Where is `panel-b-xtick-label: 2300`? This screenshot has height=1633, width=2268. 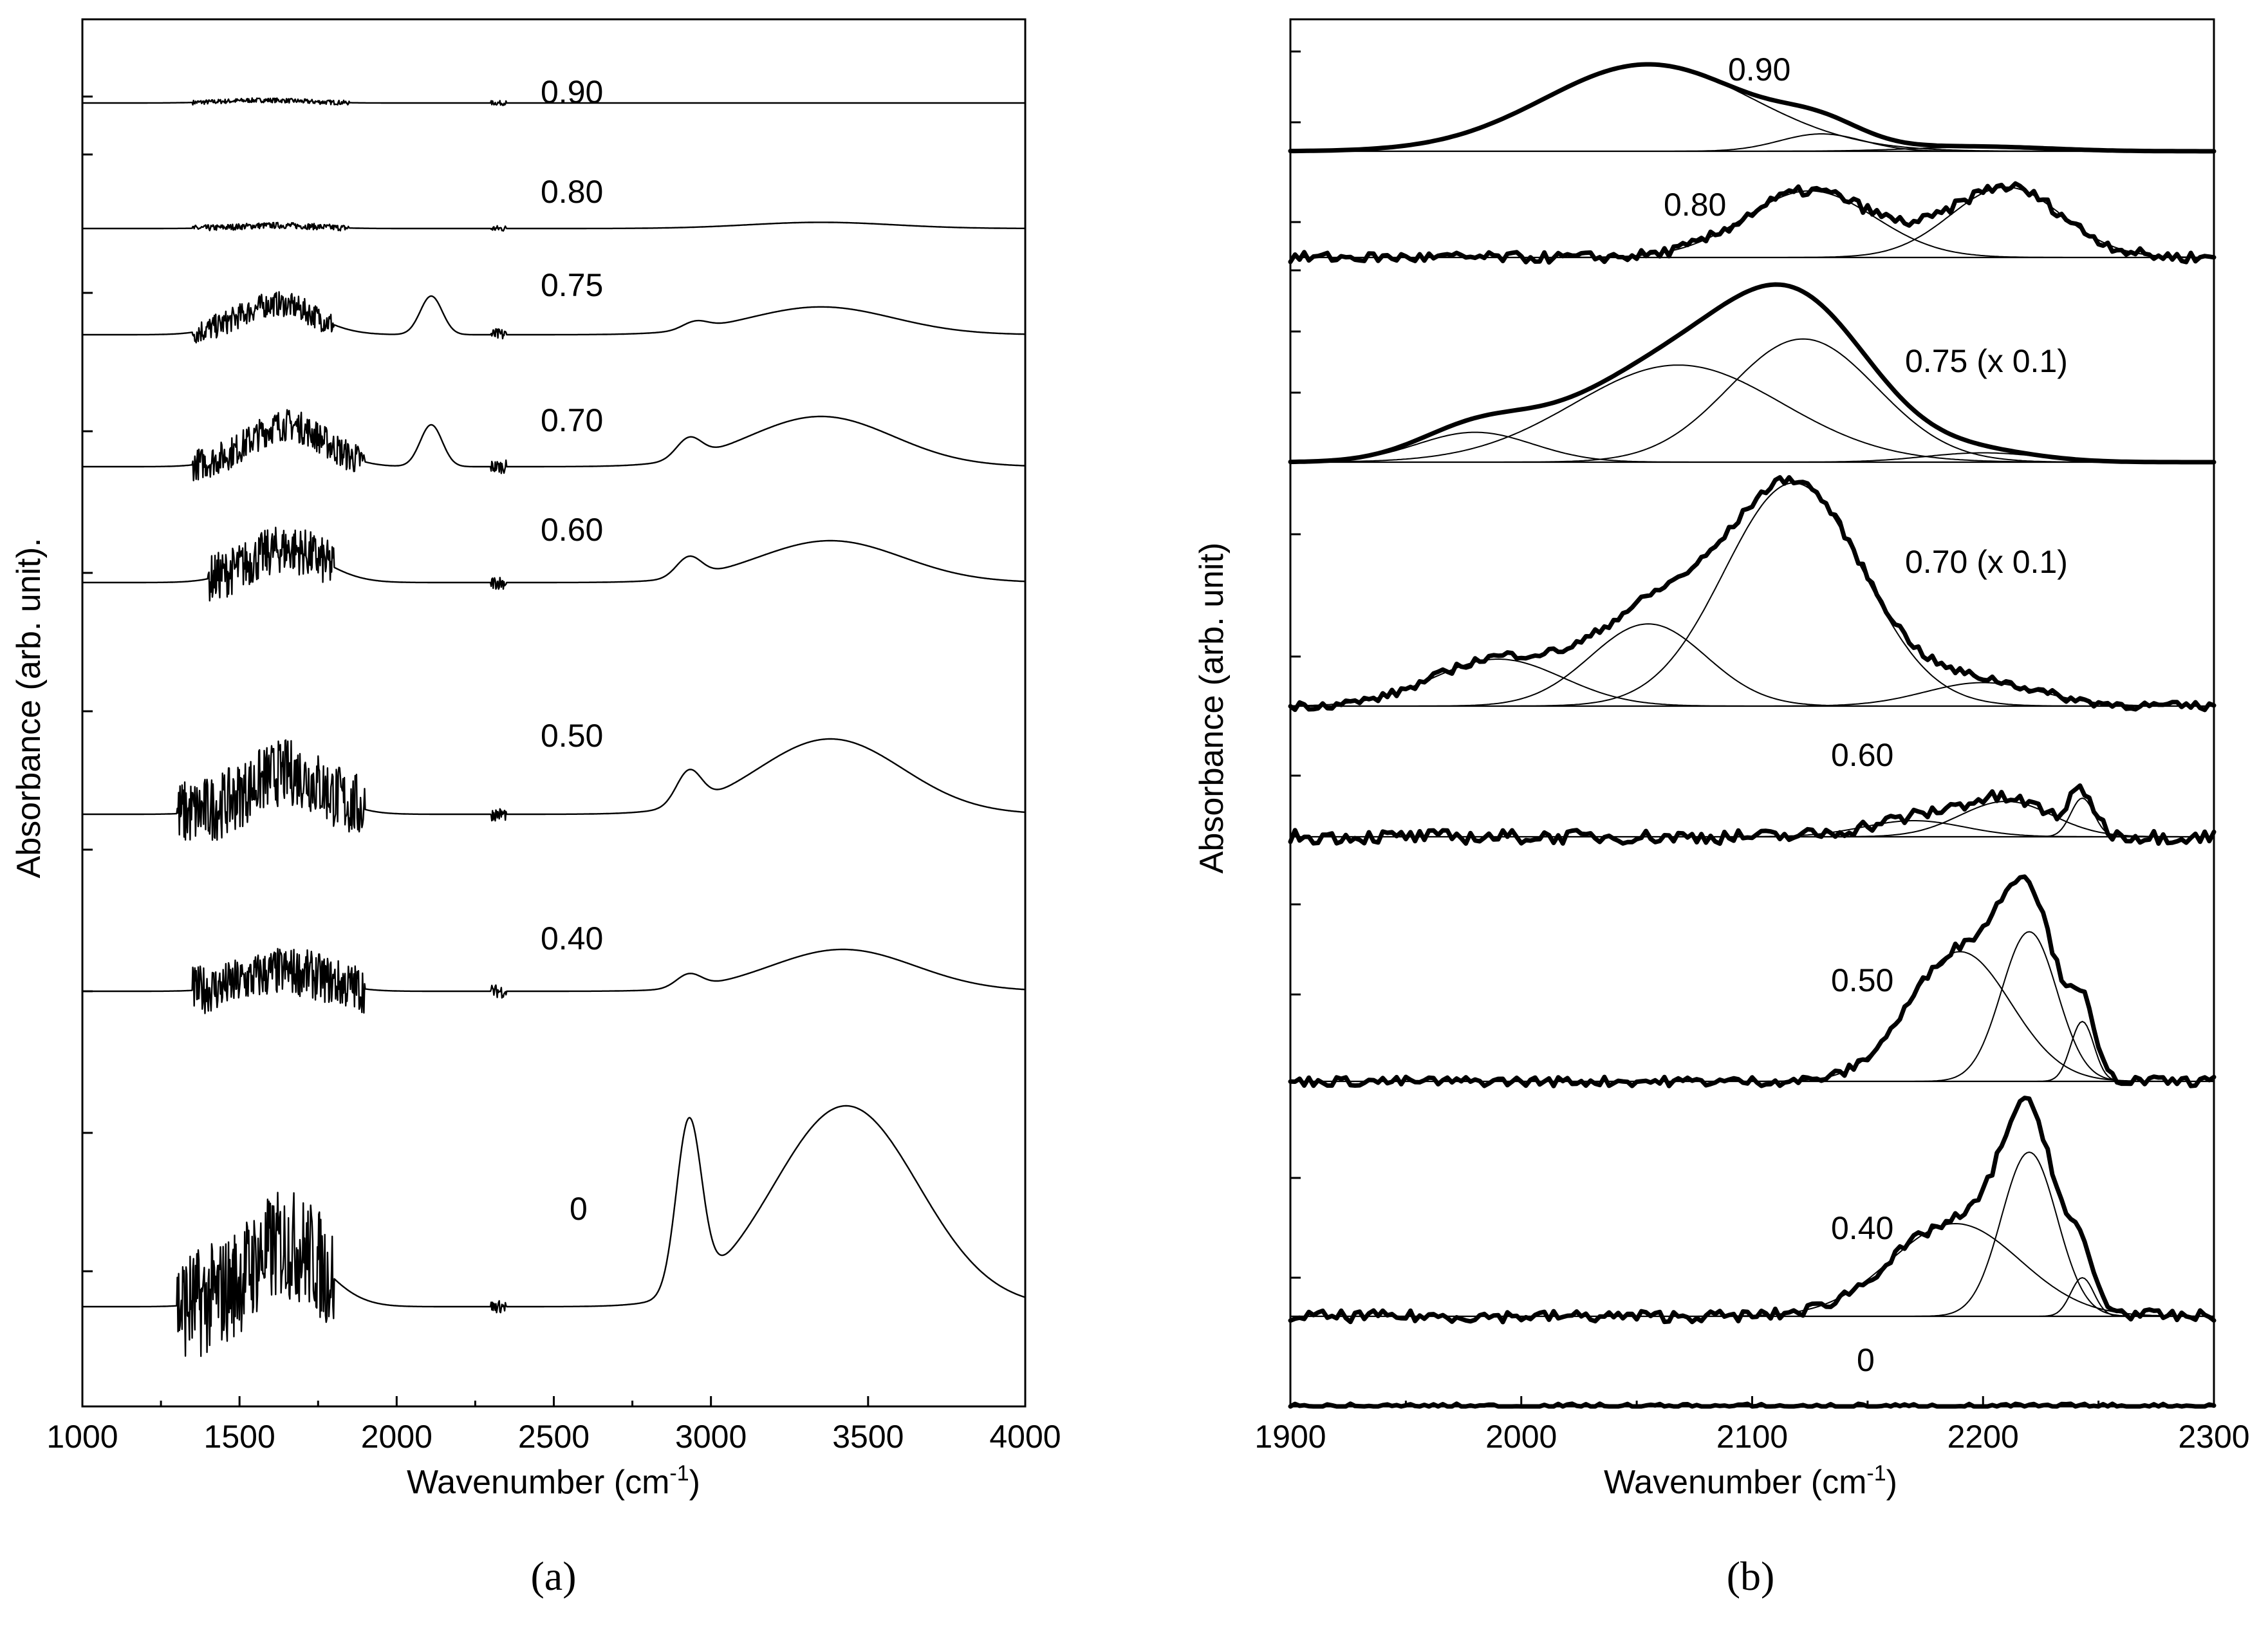 panel-b-xtick-label: 2300 is located at coordinates (2213, 1437).